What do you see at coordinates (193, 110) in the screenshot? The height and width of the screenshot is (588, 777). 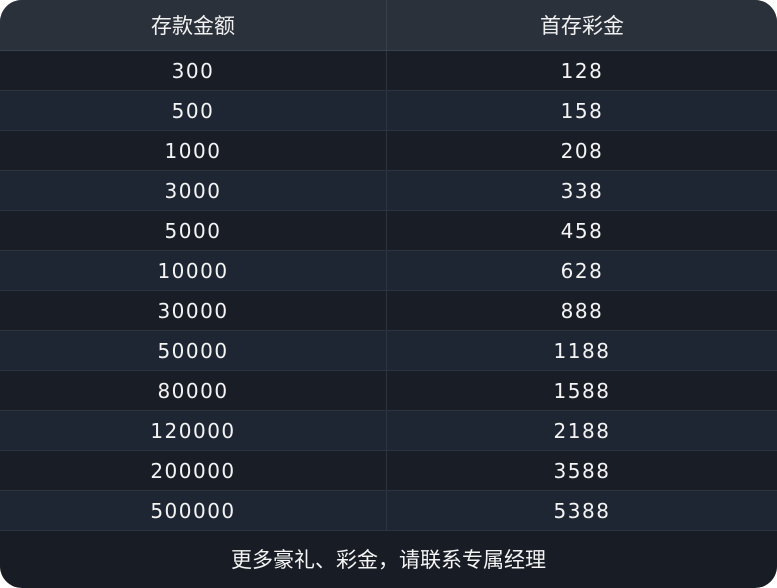 I see `deposit-amount-cell: 500` at bounding box center [193, 110].